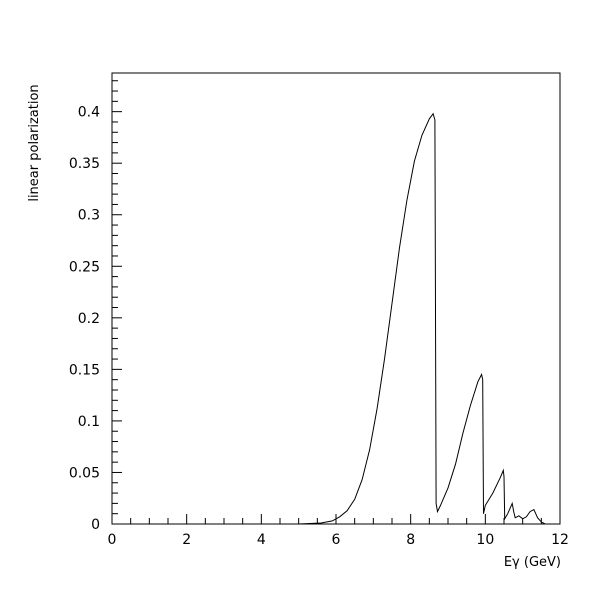  Describe the element at coordinates (84, 267) in the screenshot. I see `y-tick-label: 0.25` at that location.